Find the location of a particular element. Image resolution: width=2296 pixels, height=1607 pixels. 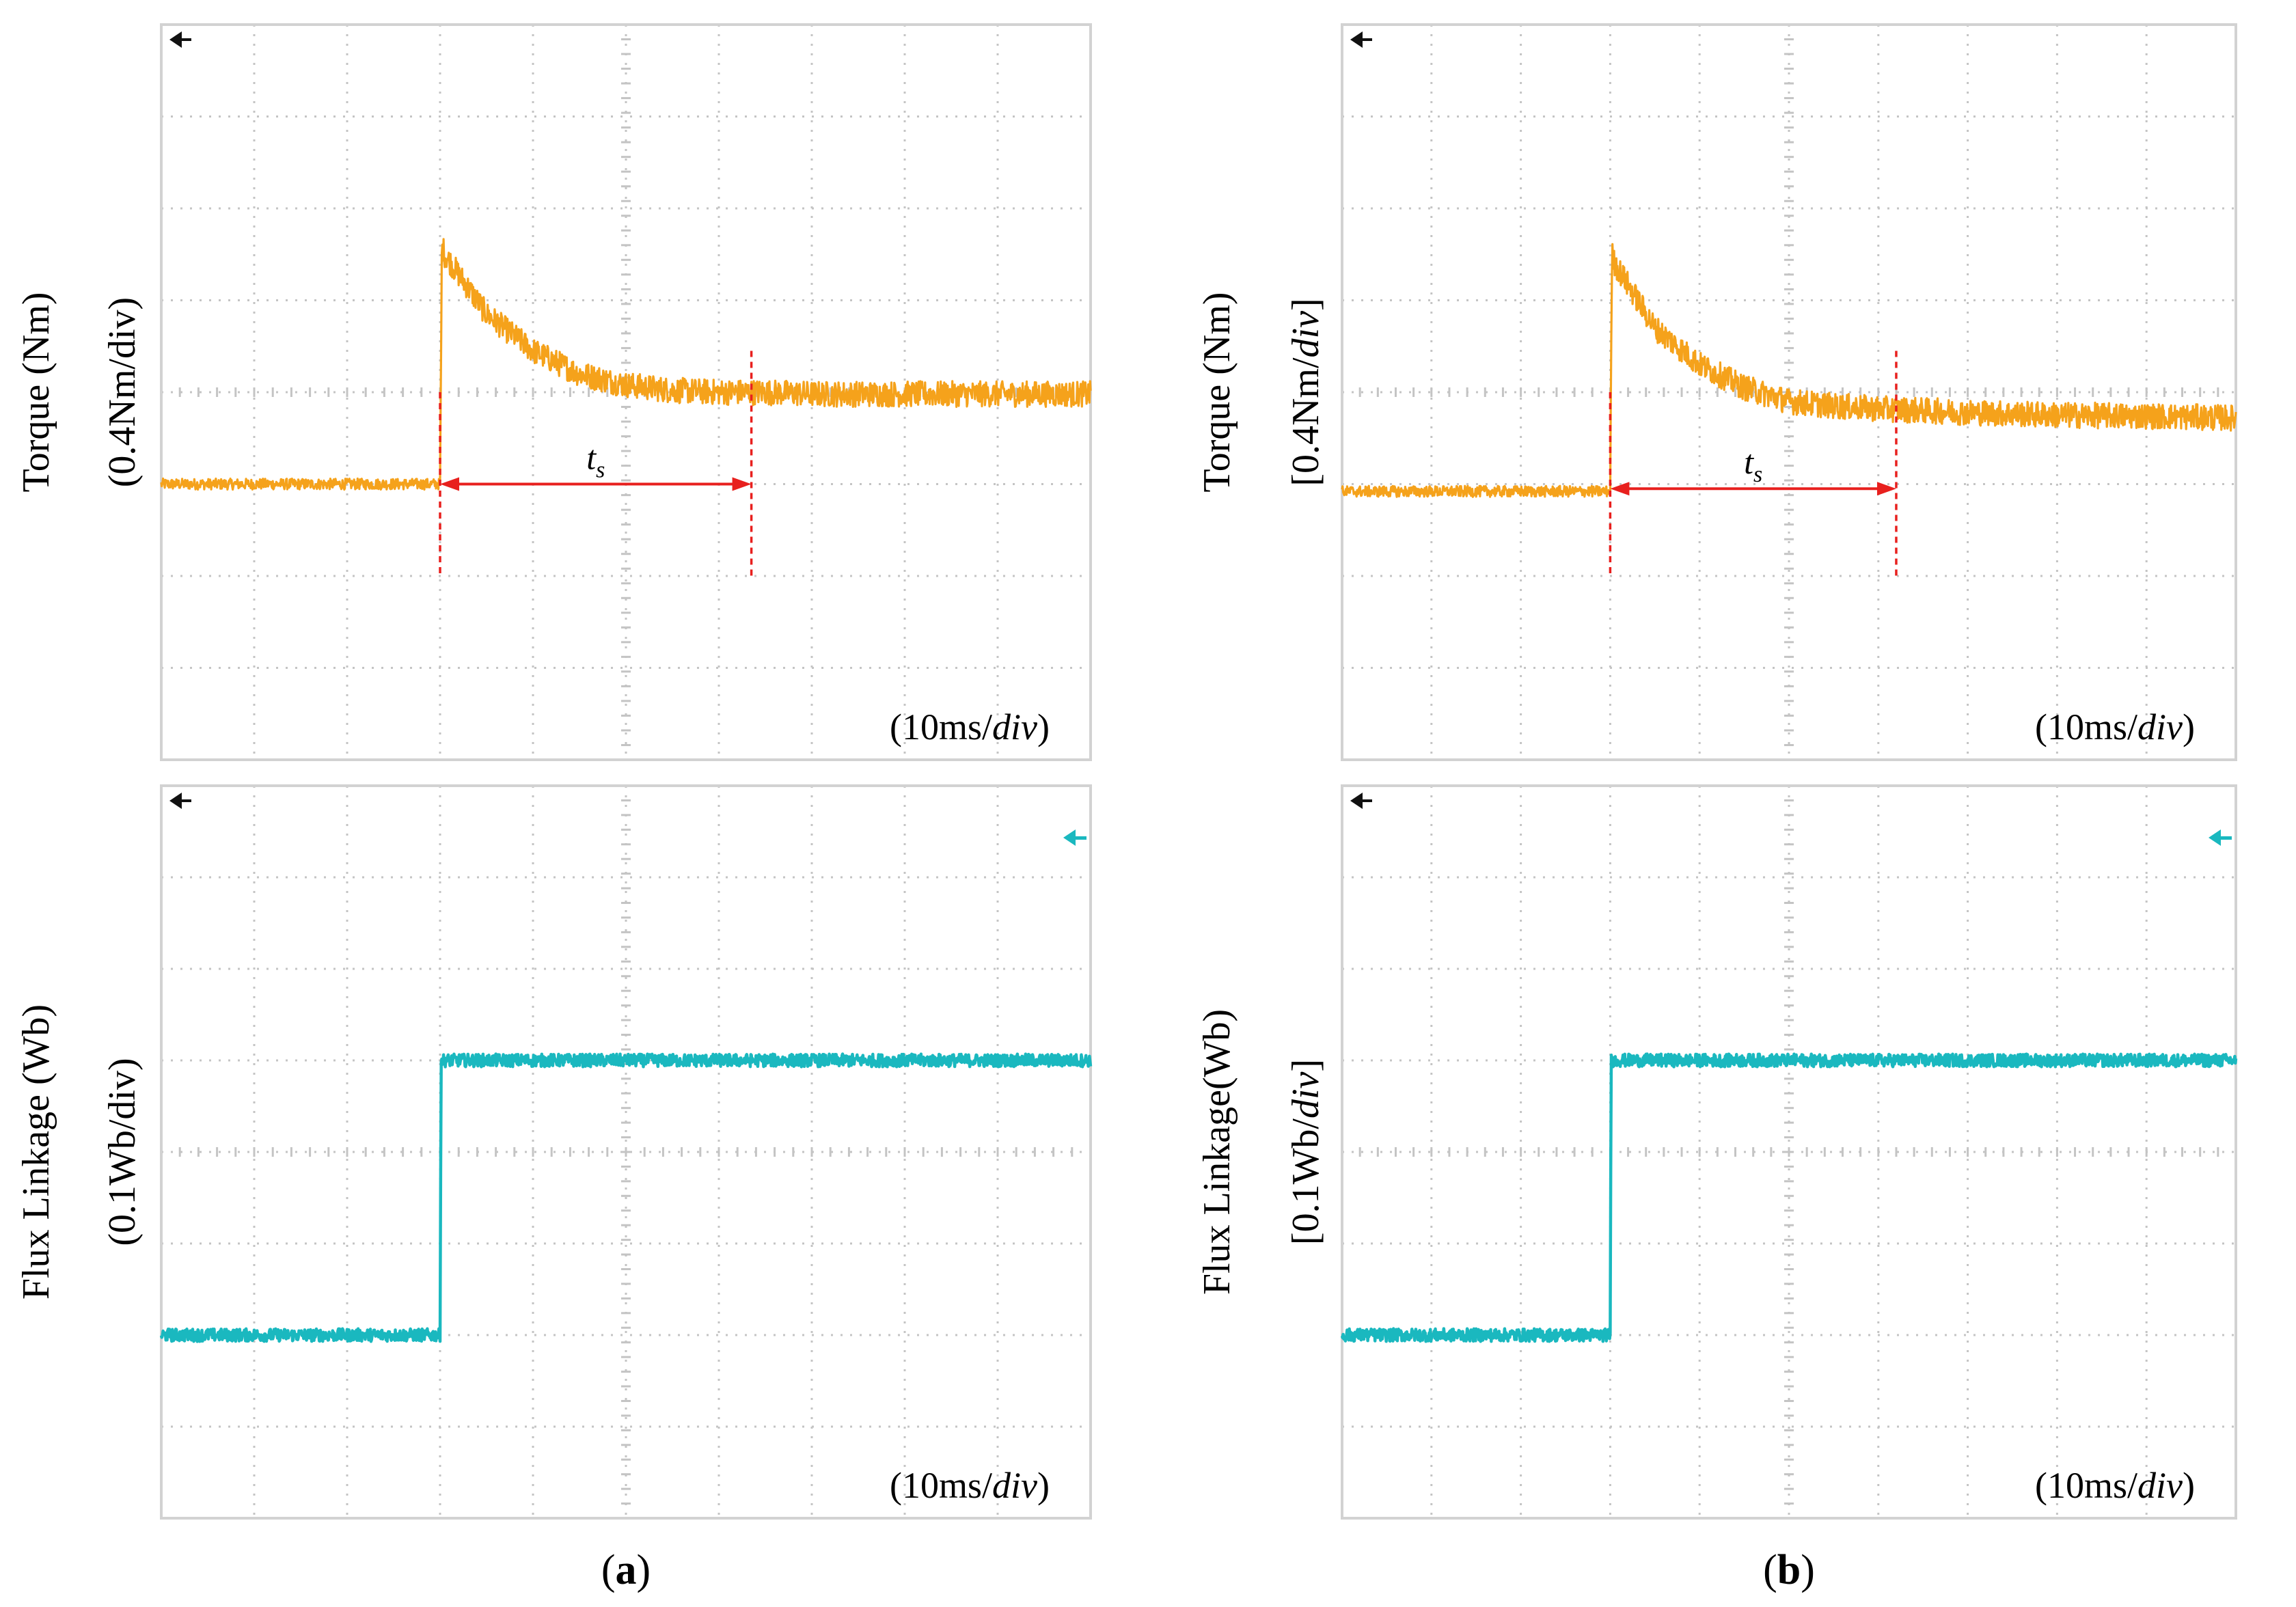

y-axis-scale-label: [0.1Wb/div] is located at coordinates (1306, 1152).